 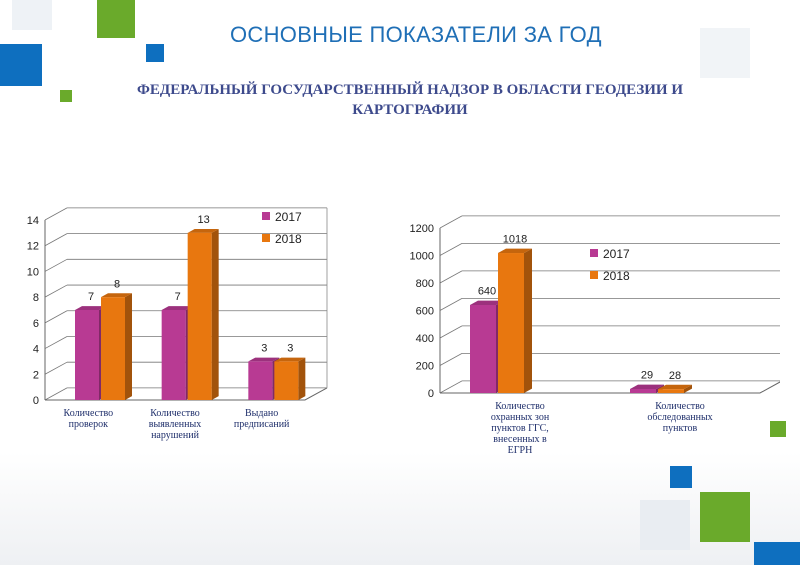 What do you see at coordinates (66, 96) in the screenshot?
I see `green-bullet-icon` at bounding box center [66, 96].